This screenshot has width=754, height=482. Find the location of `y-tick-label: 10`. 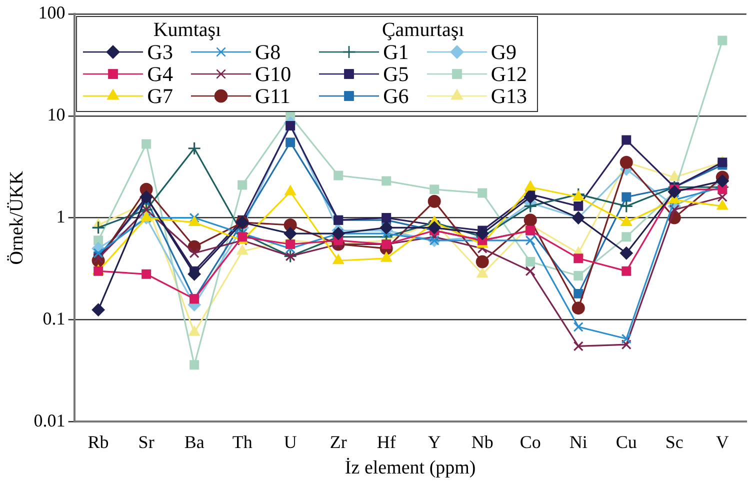

y-tick-label: 10 is located at coordinates (56, 114).